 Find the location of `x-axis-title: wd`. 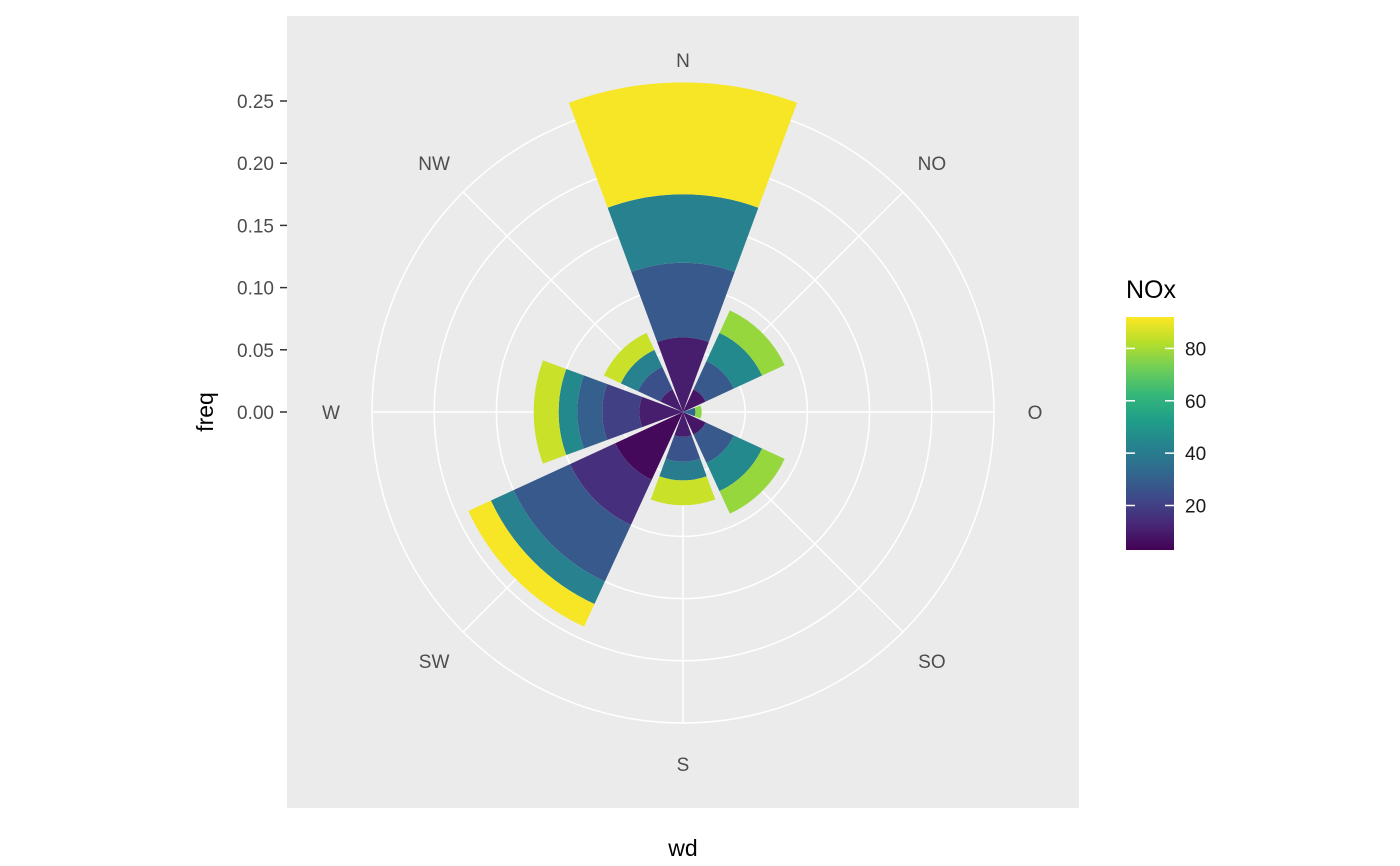

x-axis-title: wd is located at coordinates (682, 848).